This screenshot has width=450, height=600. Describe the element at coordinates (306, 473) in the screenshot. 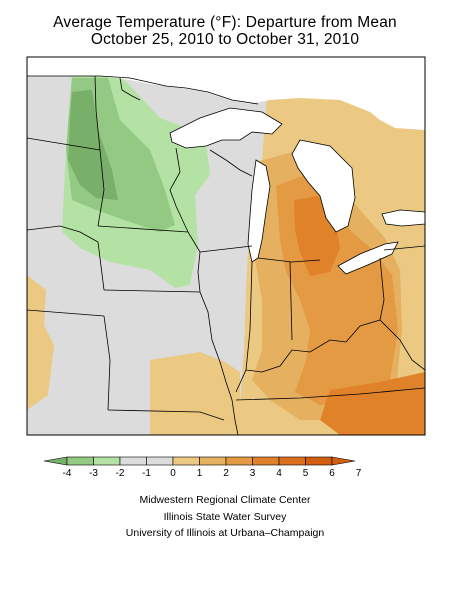

I see `legend-tick-label: 5` at that location.